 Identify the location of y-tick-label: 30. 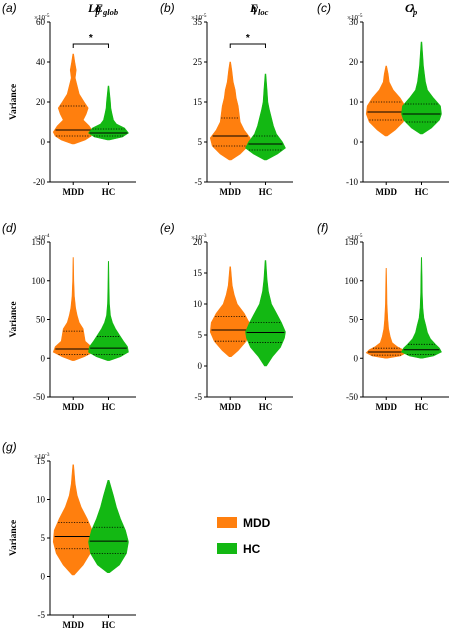
(354, 22).